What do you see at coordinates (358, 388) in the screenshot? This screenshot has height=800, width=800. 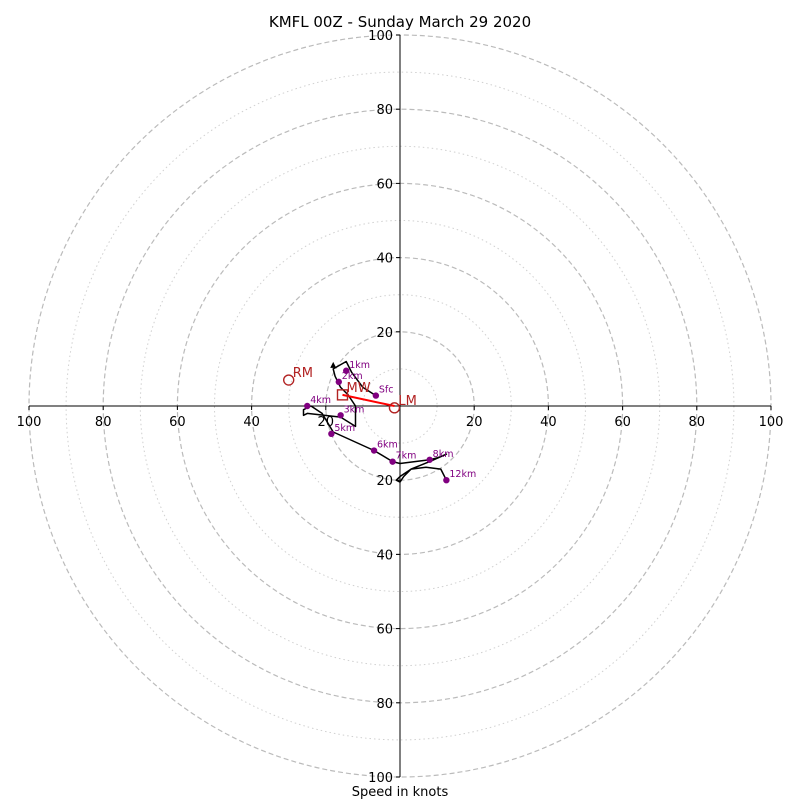 I see `storm-motion-label-mw: MW` at bounding box center [358, 388].